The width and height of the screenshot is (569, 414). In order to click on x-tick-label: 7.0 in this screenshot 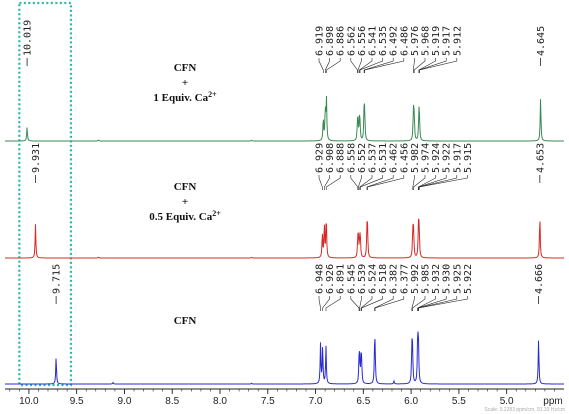, I will do `click(316, 401)`.